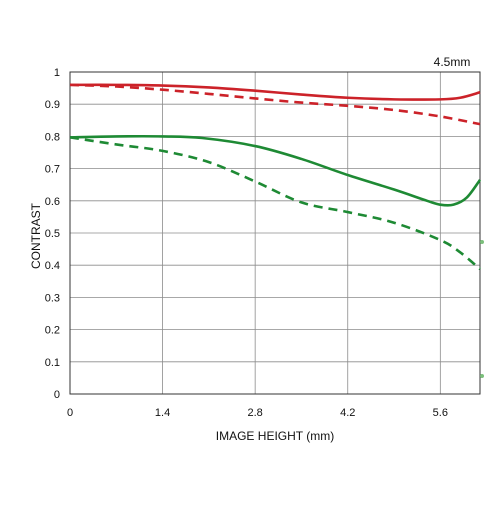  I want to click on y-tick-label: 0.1, so click(52, 363).